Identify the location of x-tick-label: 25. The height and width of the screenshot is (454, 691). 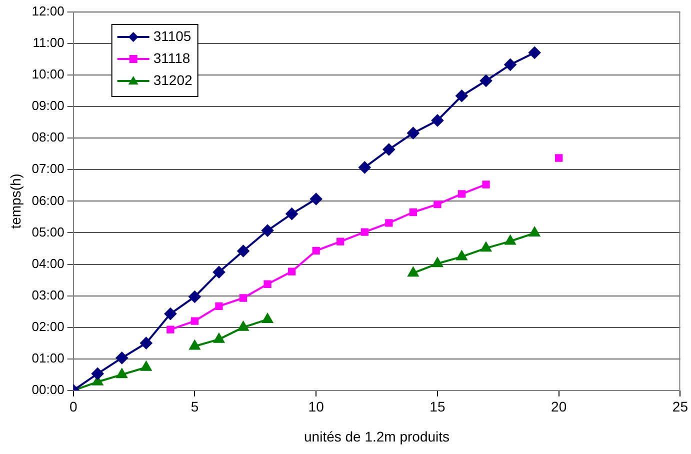
(680, 406).